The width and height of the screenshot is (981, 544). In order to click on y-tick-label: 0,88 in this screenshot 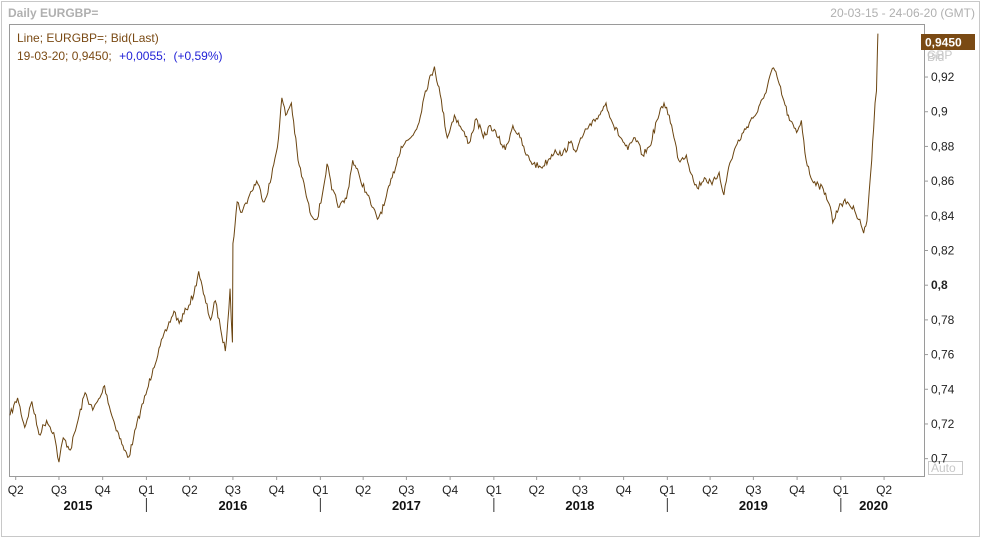, I will do `click(943, 146)`.